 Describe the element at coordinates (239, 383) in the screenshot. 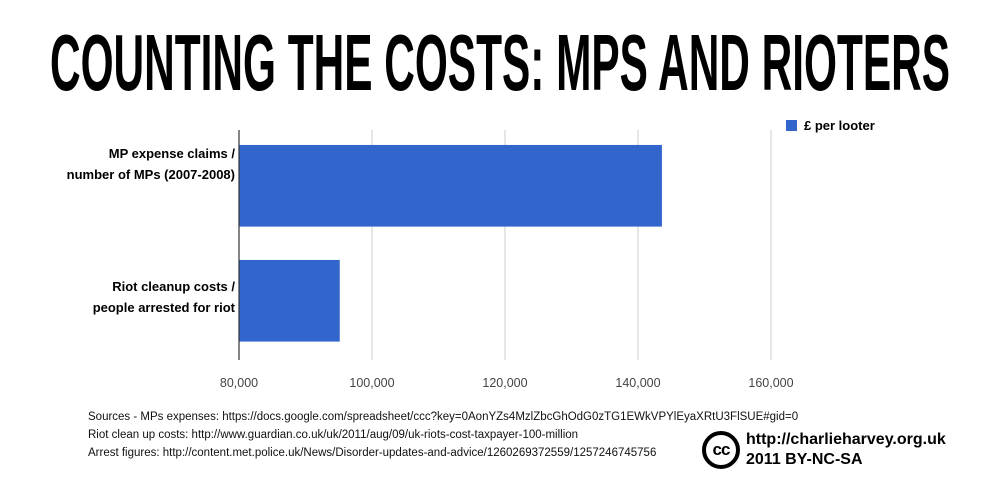

I see `x-tick-label: 80,000` at that location.